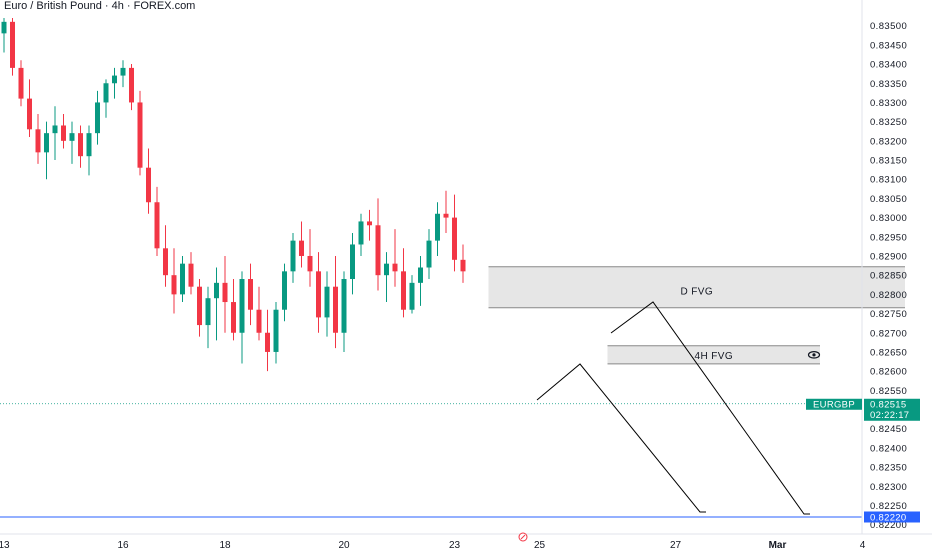 The height and width of the screenshot is (555, 932). Describe the element at coordinates (888, 237) in the screenshot. I see `price-tick-label: 0.82950` at that location.